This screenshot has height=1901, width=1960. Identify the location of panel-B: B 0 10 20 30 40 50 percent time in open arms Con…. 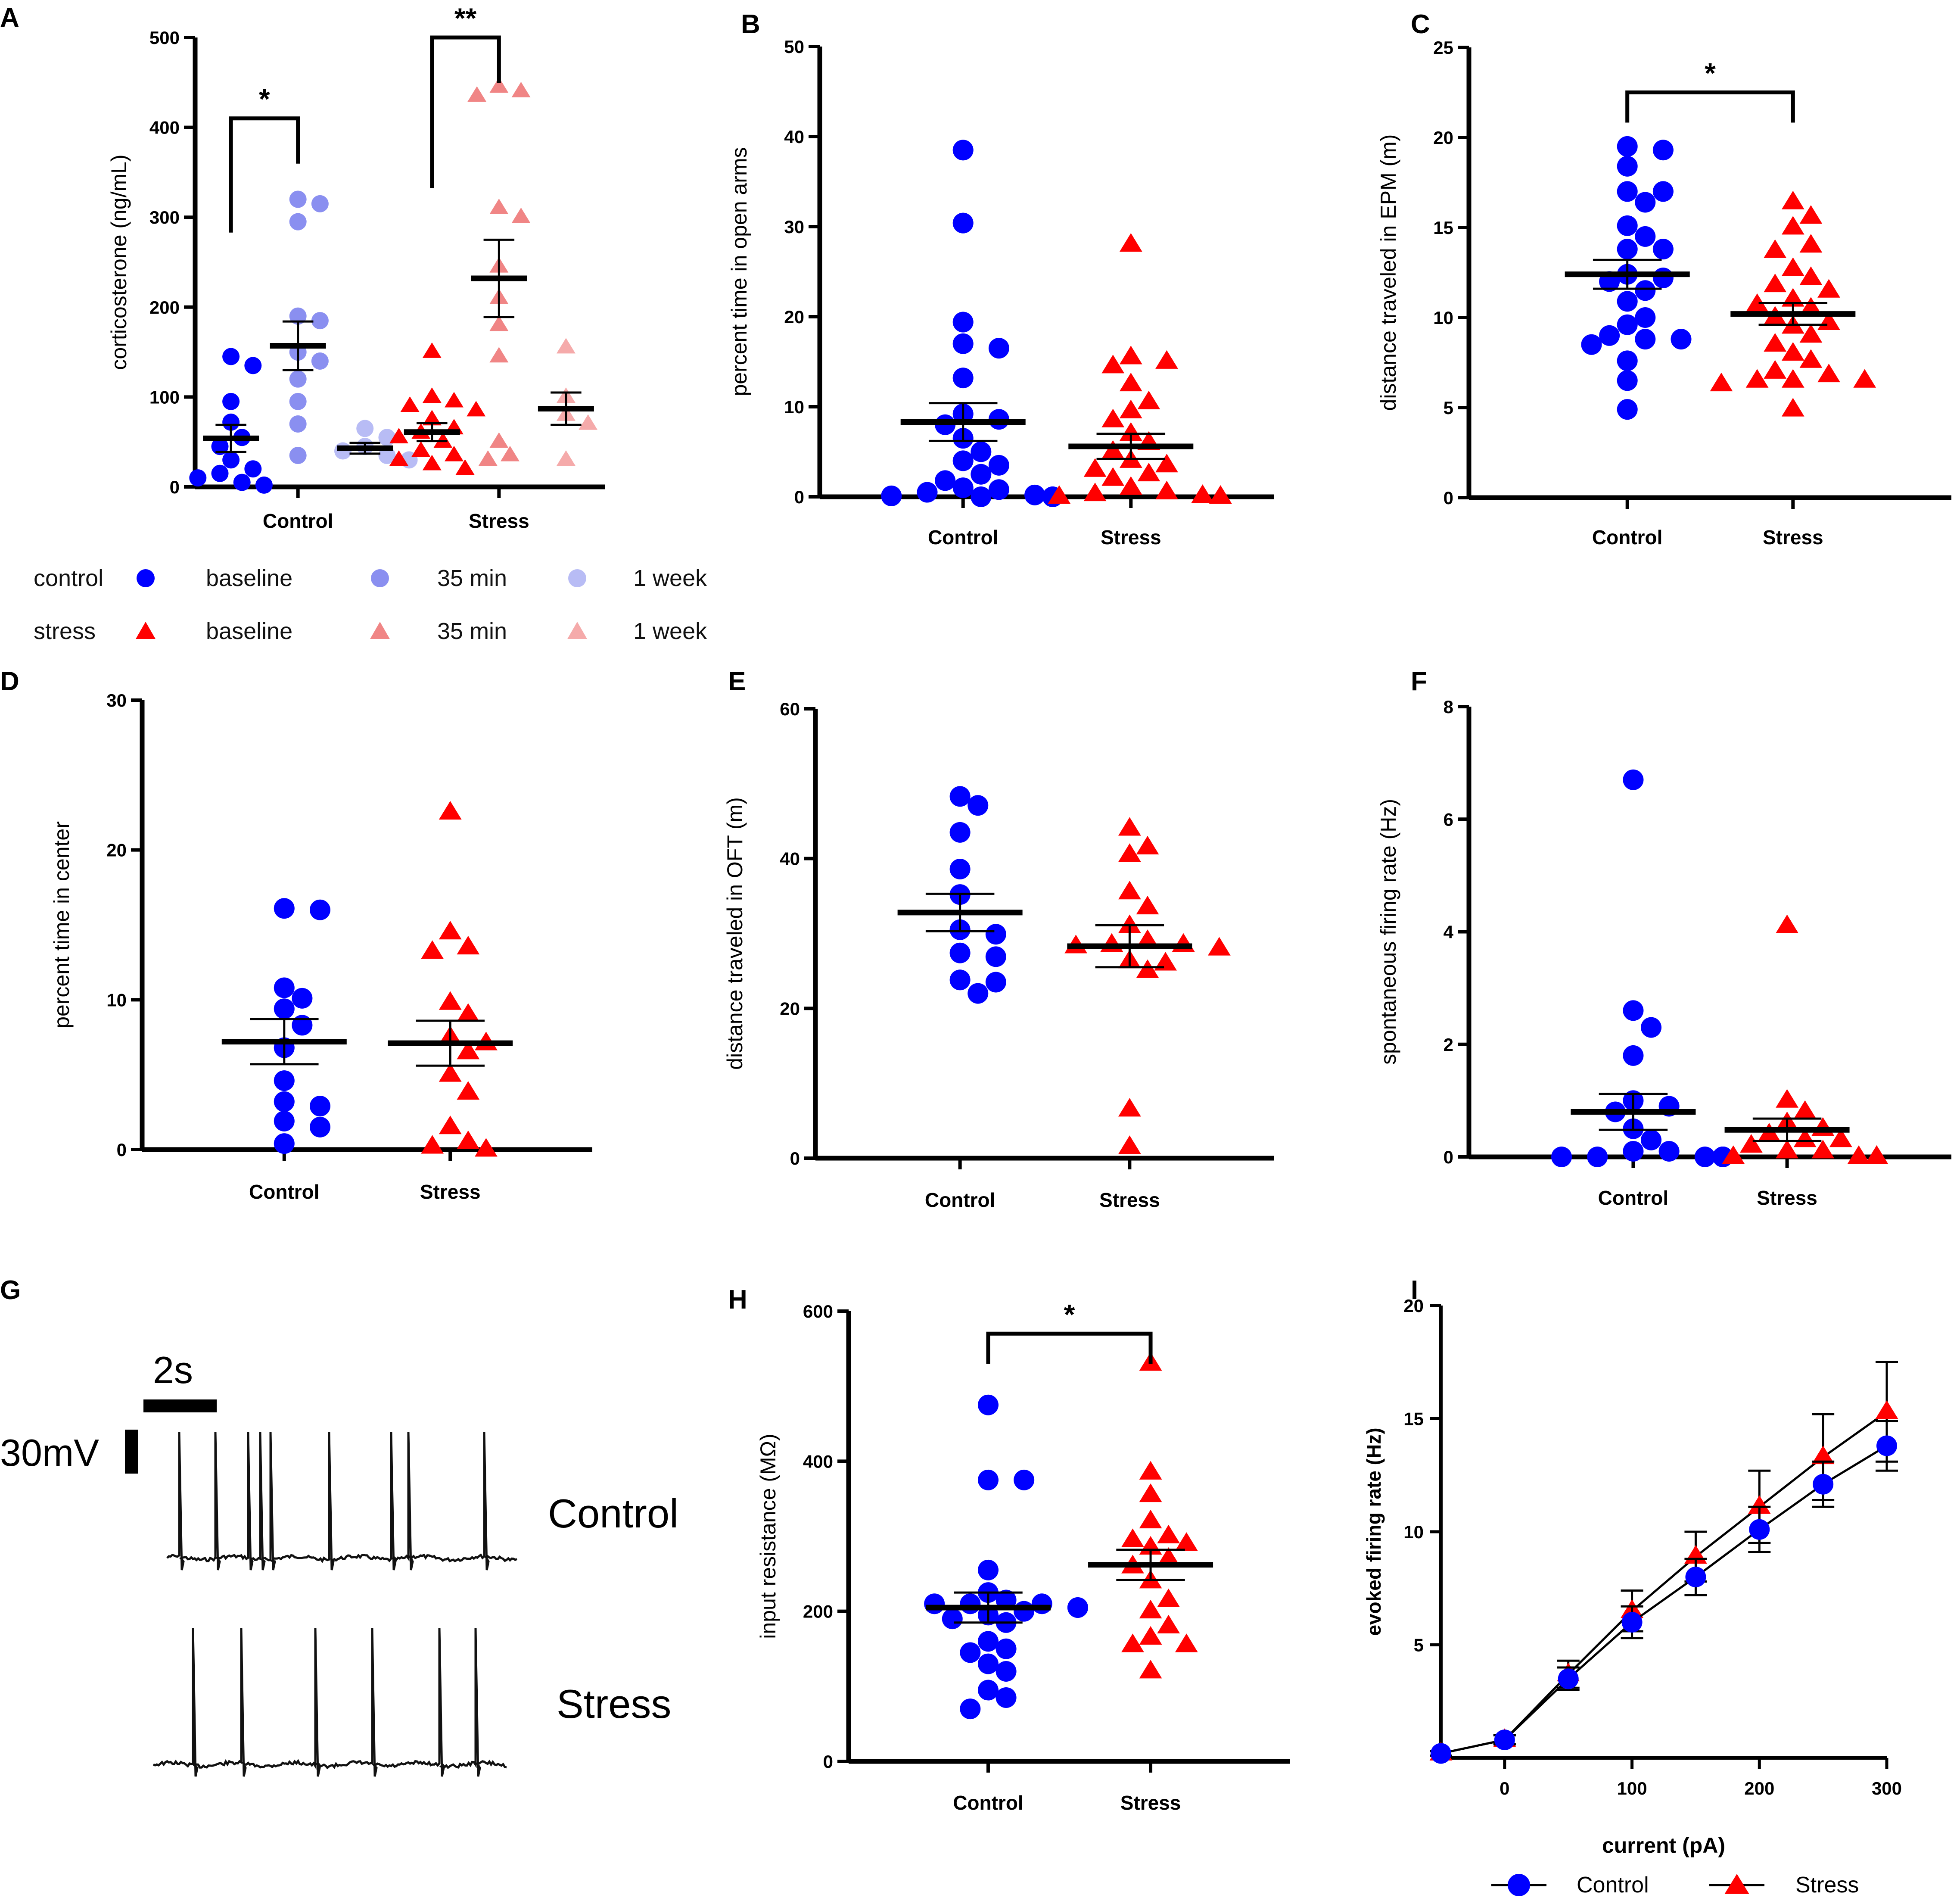
(1001, 278).